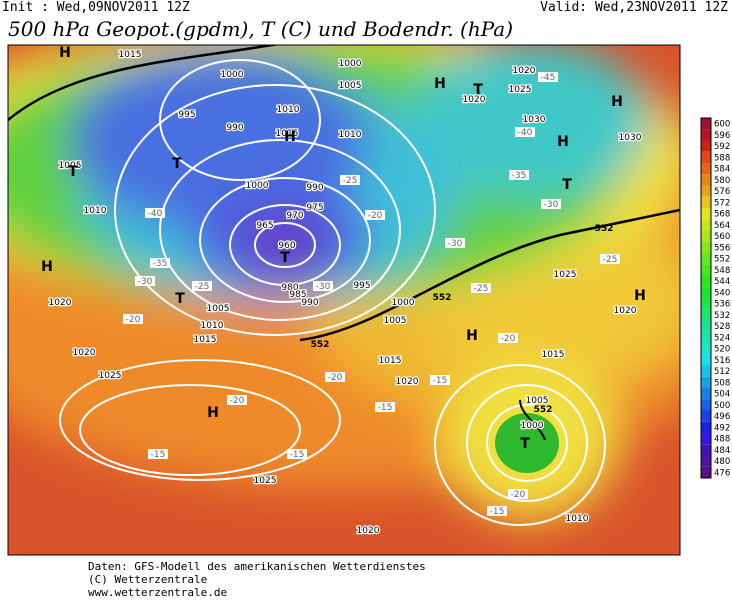 The image size is (732, 600). What do you see at coordinates (160, 264) in the screenshot?
I see `temperature-label: -35` at bounding box center [160, 264].